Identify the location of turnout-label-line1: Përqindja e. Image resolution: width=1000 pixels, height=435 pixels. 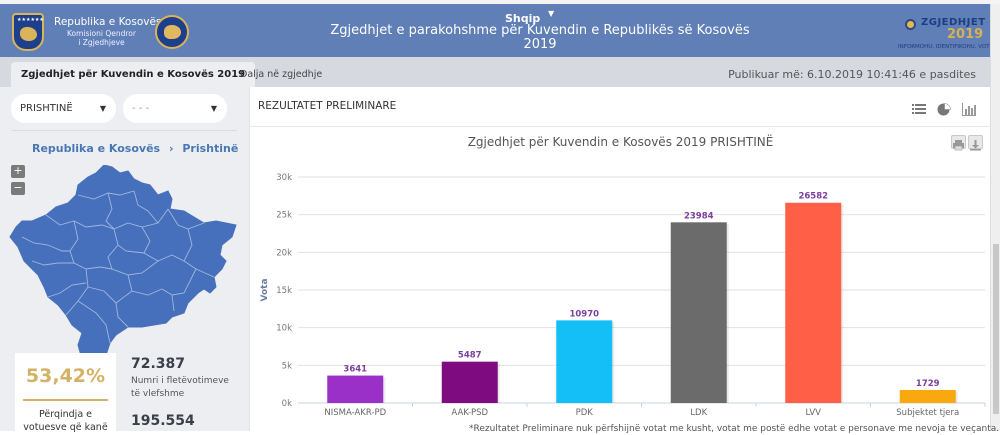
(65, 414).